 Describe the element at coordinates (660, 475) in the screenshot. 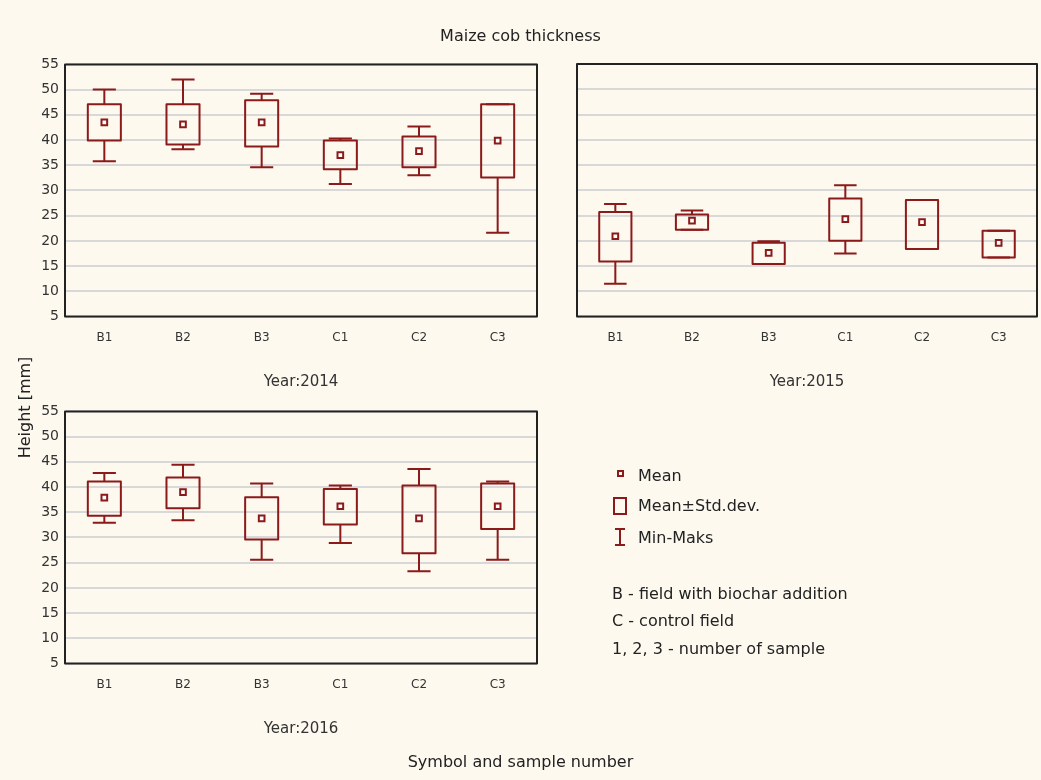

I see `text: Mean` at that location.